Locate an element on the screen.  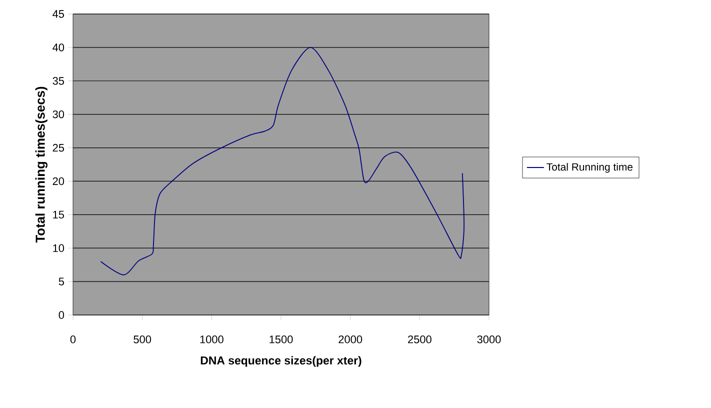
y-tick-label: 30 is located at coordinates (58, 114).